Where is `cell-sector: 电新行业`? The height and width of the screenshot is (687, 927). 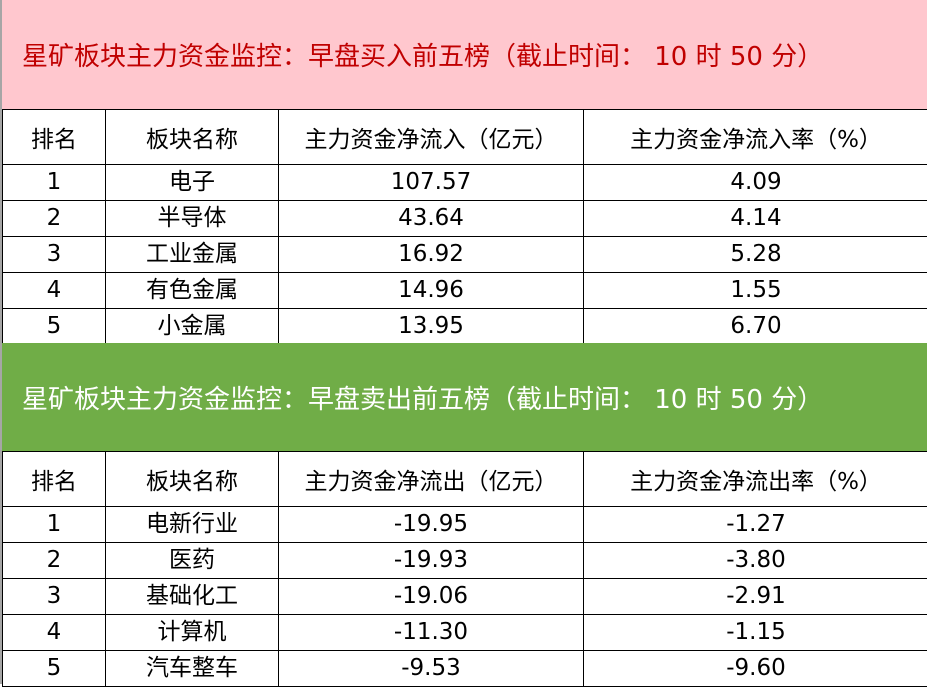
cell-sector: 电新行业 is located at coordinates (192, 525).